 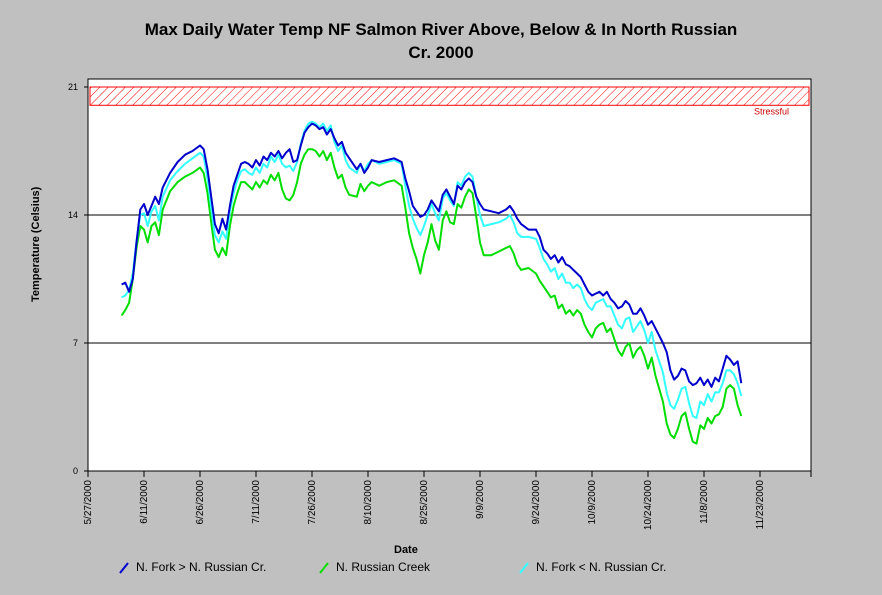 What do you see at coordinates (75, 471) in the screenshot?
I see `y-tick-label: 0` at bounding box center [75, 471].